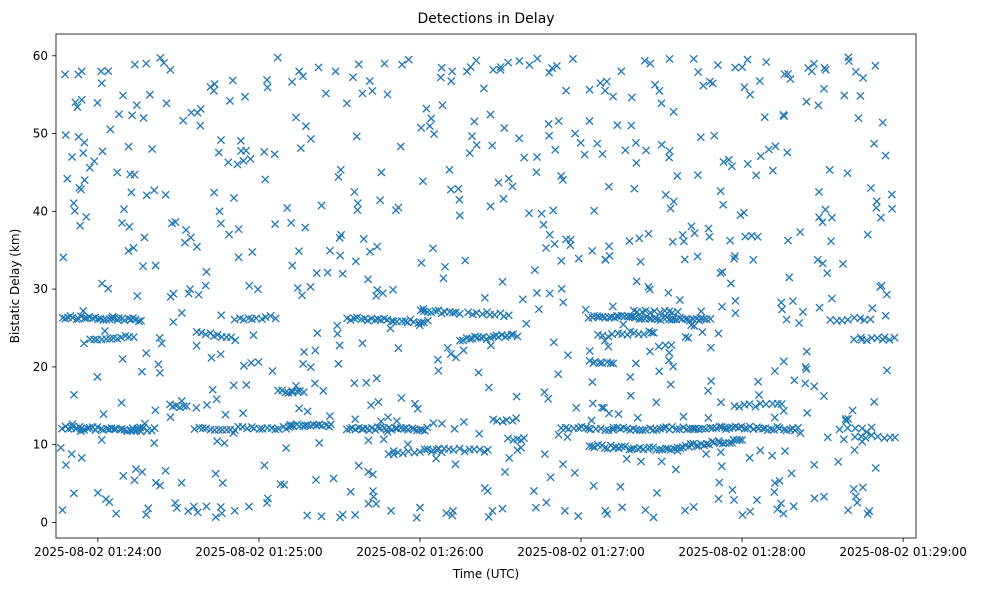 The image size is (989, 590). I want to click on x-tick-label: 2025-08-02 01:28:00, so click(741, 552).